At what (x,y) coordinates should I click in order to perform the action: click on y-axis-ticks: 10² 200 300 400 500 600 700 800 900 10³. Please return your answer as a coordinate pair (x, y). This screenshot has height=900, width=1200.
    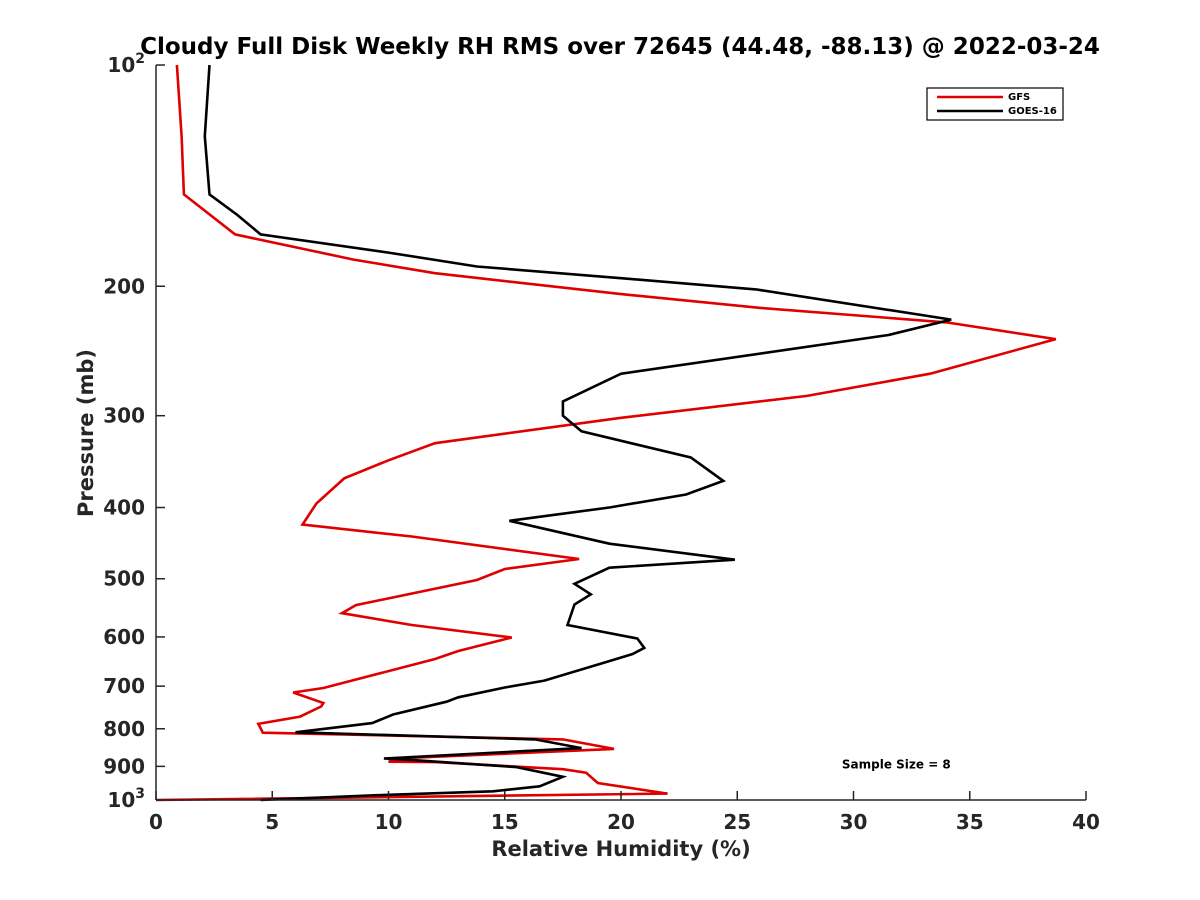
    Looking at the image, I should click on (134, 431).